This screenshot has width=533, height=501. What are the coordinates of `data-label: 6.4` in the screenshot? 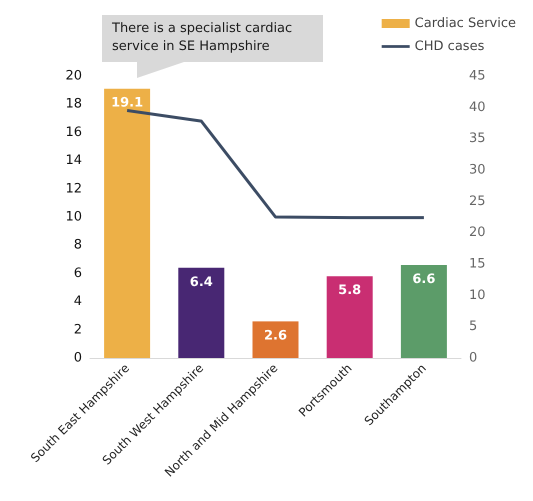 It's located at (201, 282).